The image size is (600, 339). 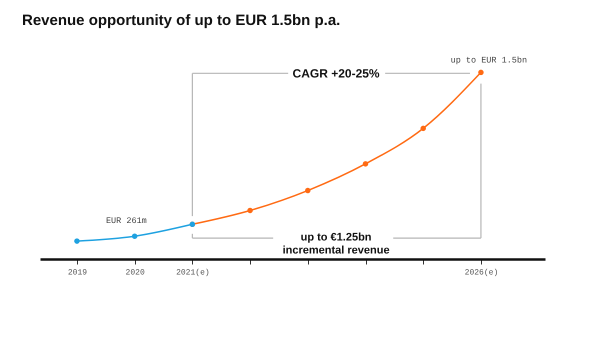 I want to click on annotation: CAGR +20-25%, so click(x=336, y=73).